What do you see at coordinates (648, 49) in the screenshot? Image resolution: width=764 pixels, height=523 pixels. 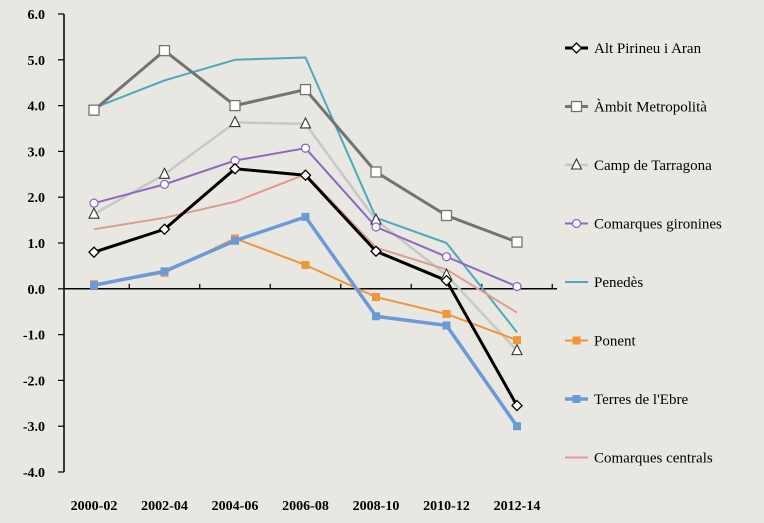 I see `legend-label-alt-pirineu-i-aran: Alt Pirineu i Aran` at bounding box center [648, 49].